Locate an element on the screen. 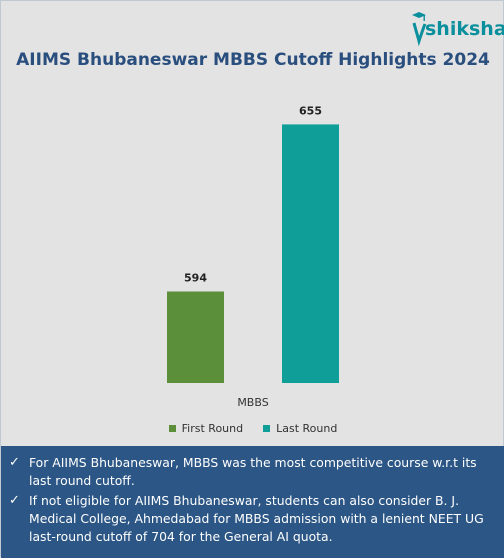 The height and width of the screenshot is (558, 504). category-tick-label: MBBS is located at coordinates (252, 402).